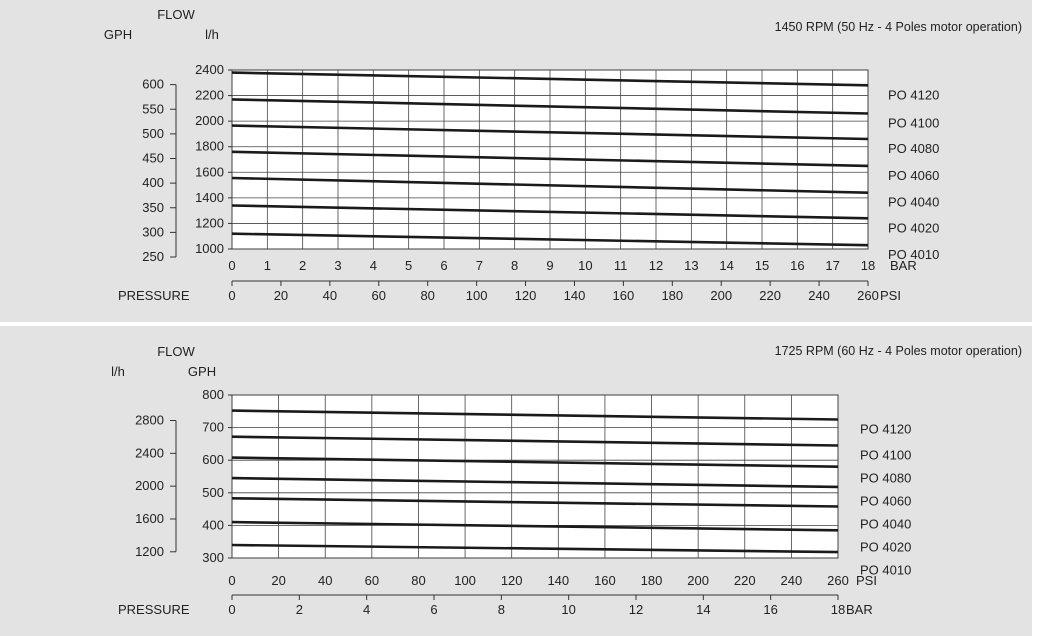  Describe the element at coordinates (859, 609) in the screenshot. I see `x-secondary-unit: BAR` at that location.